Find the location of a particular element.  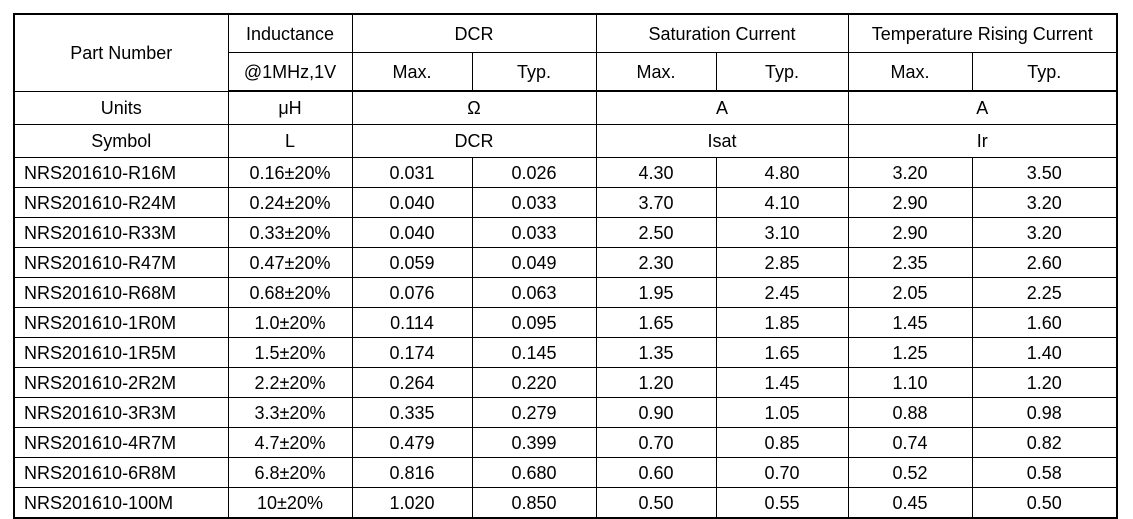

isat-max-cell: 4.30 is located at coordinates (656, 172).